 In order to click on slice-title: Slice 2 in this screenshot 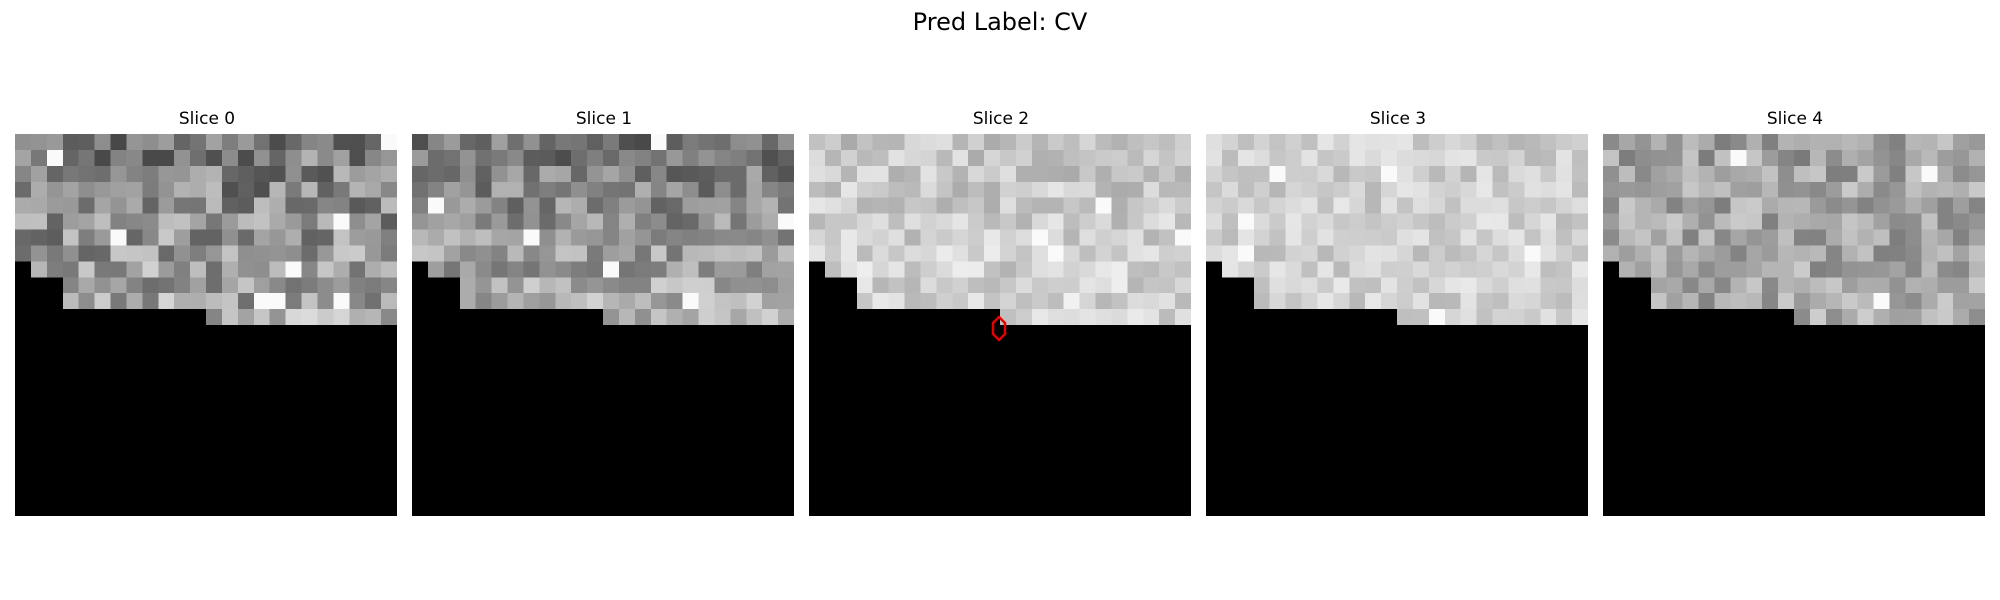, I will do `click(1001, 119)`.